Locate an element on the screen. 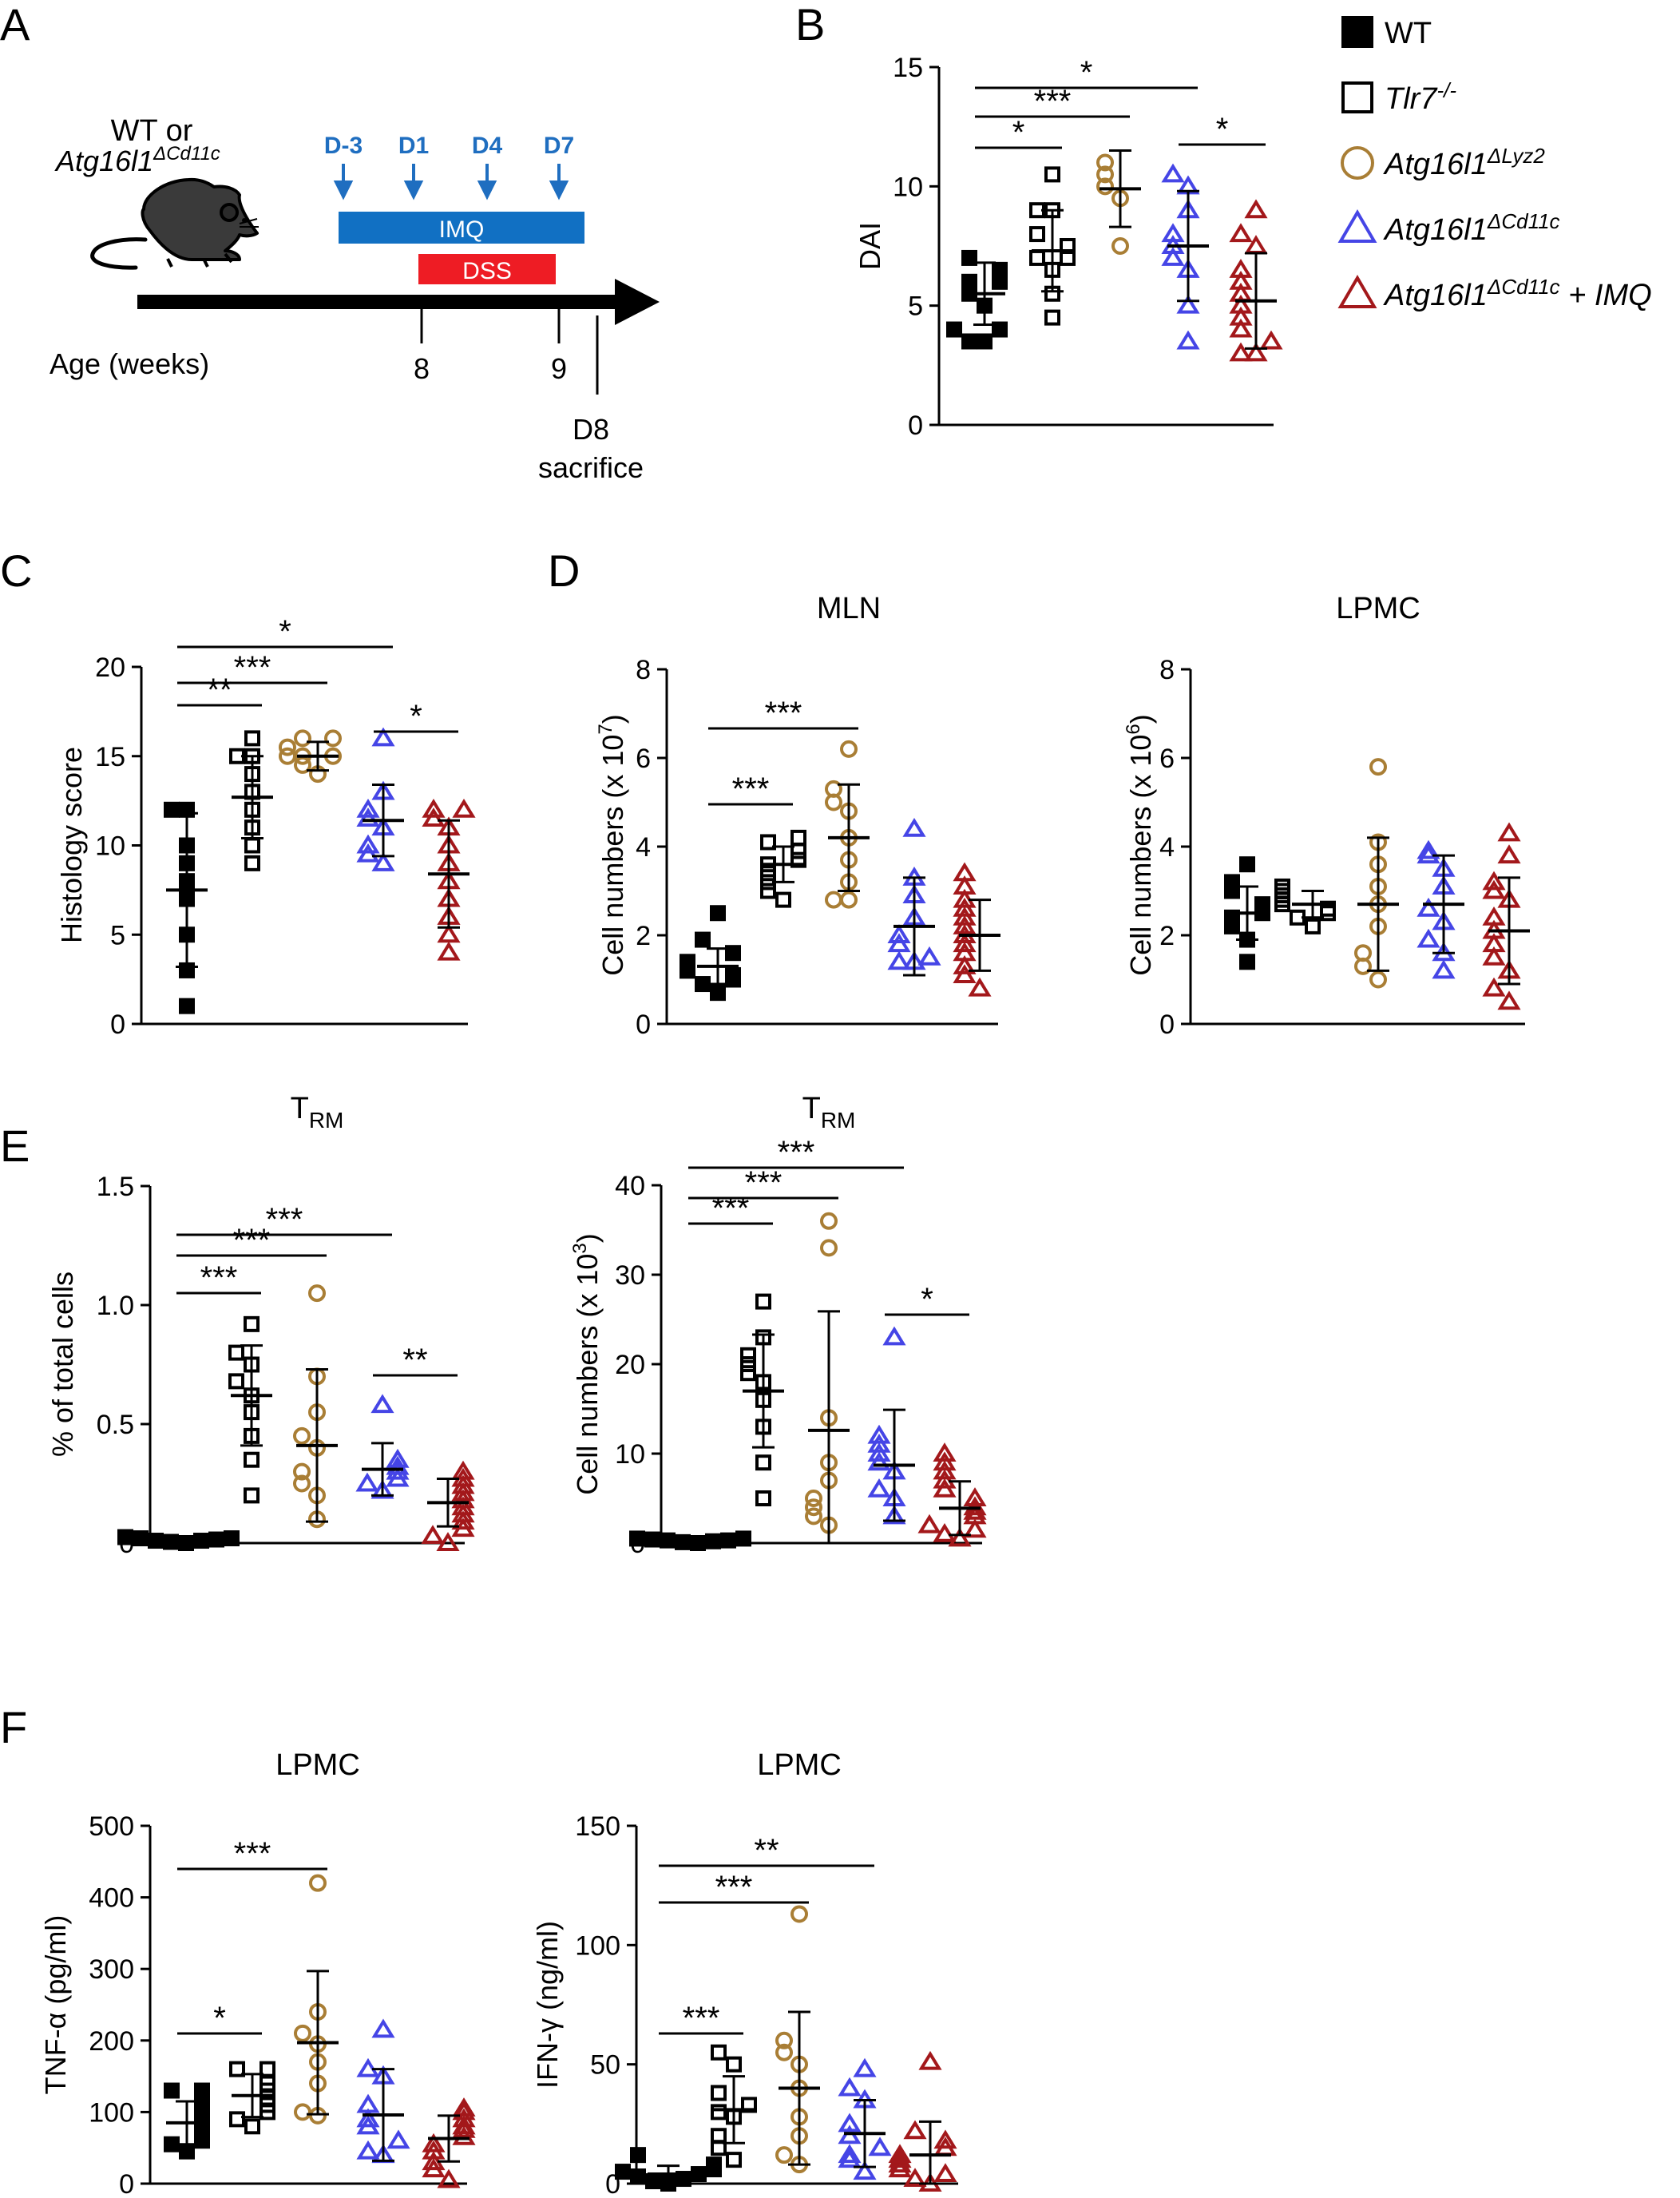  y-axis-label: Cell numbers (x 103) is located at coordinates (587, 1363).